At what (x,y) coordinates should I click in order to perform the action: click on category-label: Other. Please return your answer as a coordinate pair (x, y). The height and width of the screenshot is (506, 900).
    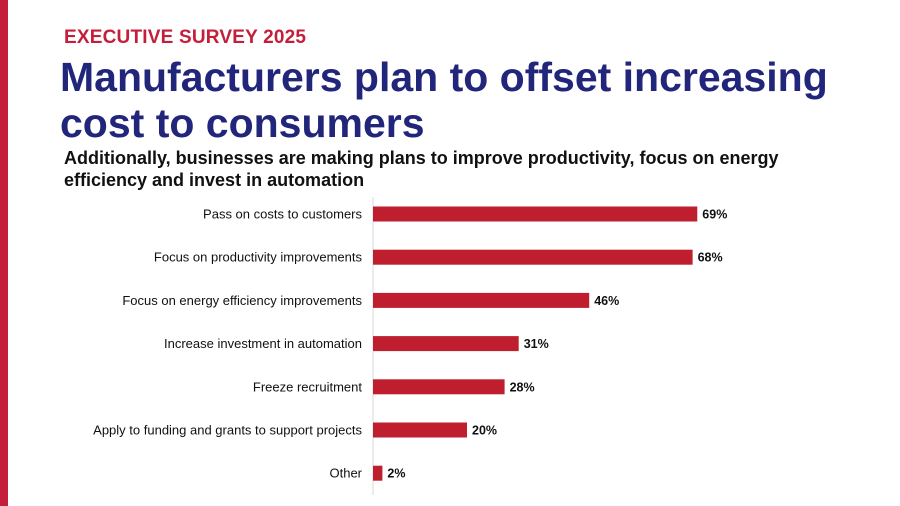
    Looking at the image, I should click on (345, 473).